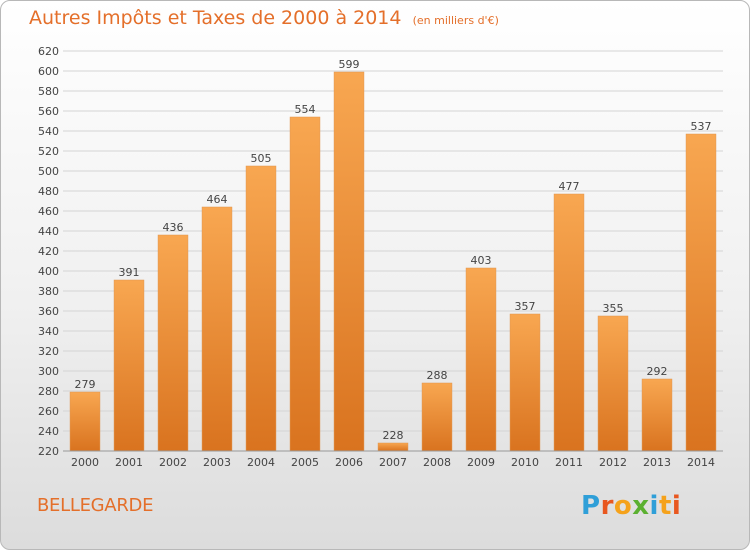  Describe the element at coordinates (701, 126) in the screenshot. I see `bar-value-label: 537` at that location.